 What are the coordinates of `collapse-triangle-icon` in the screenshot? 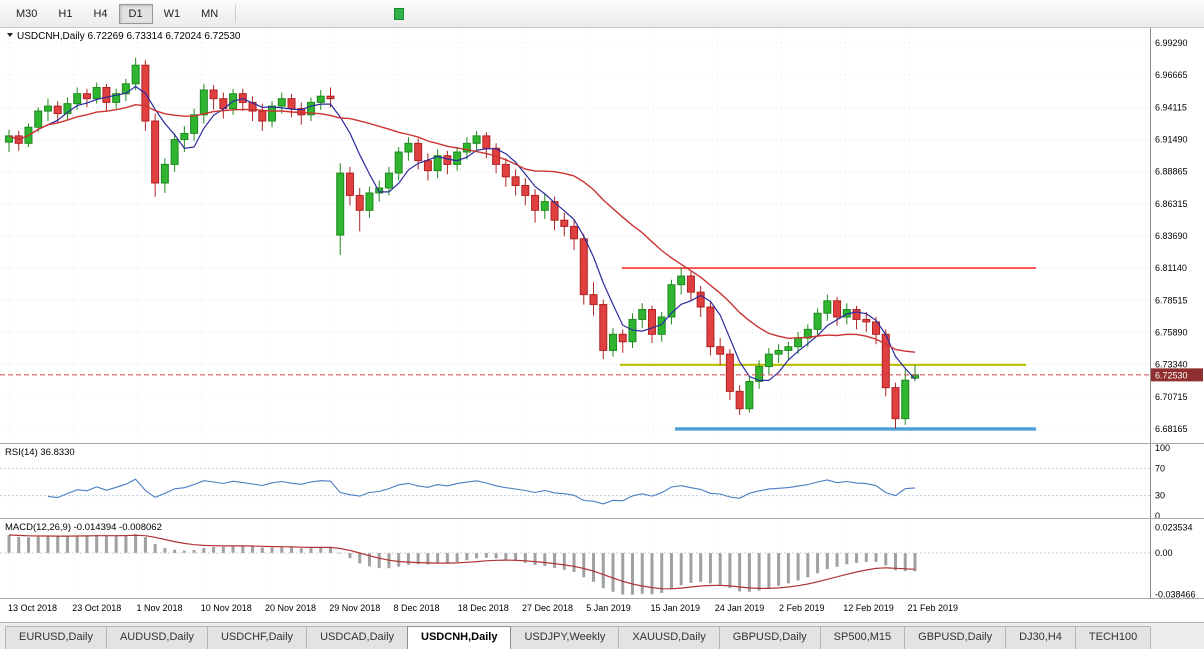 It's located at (10, 35).